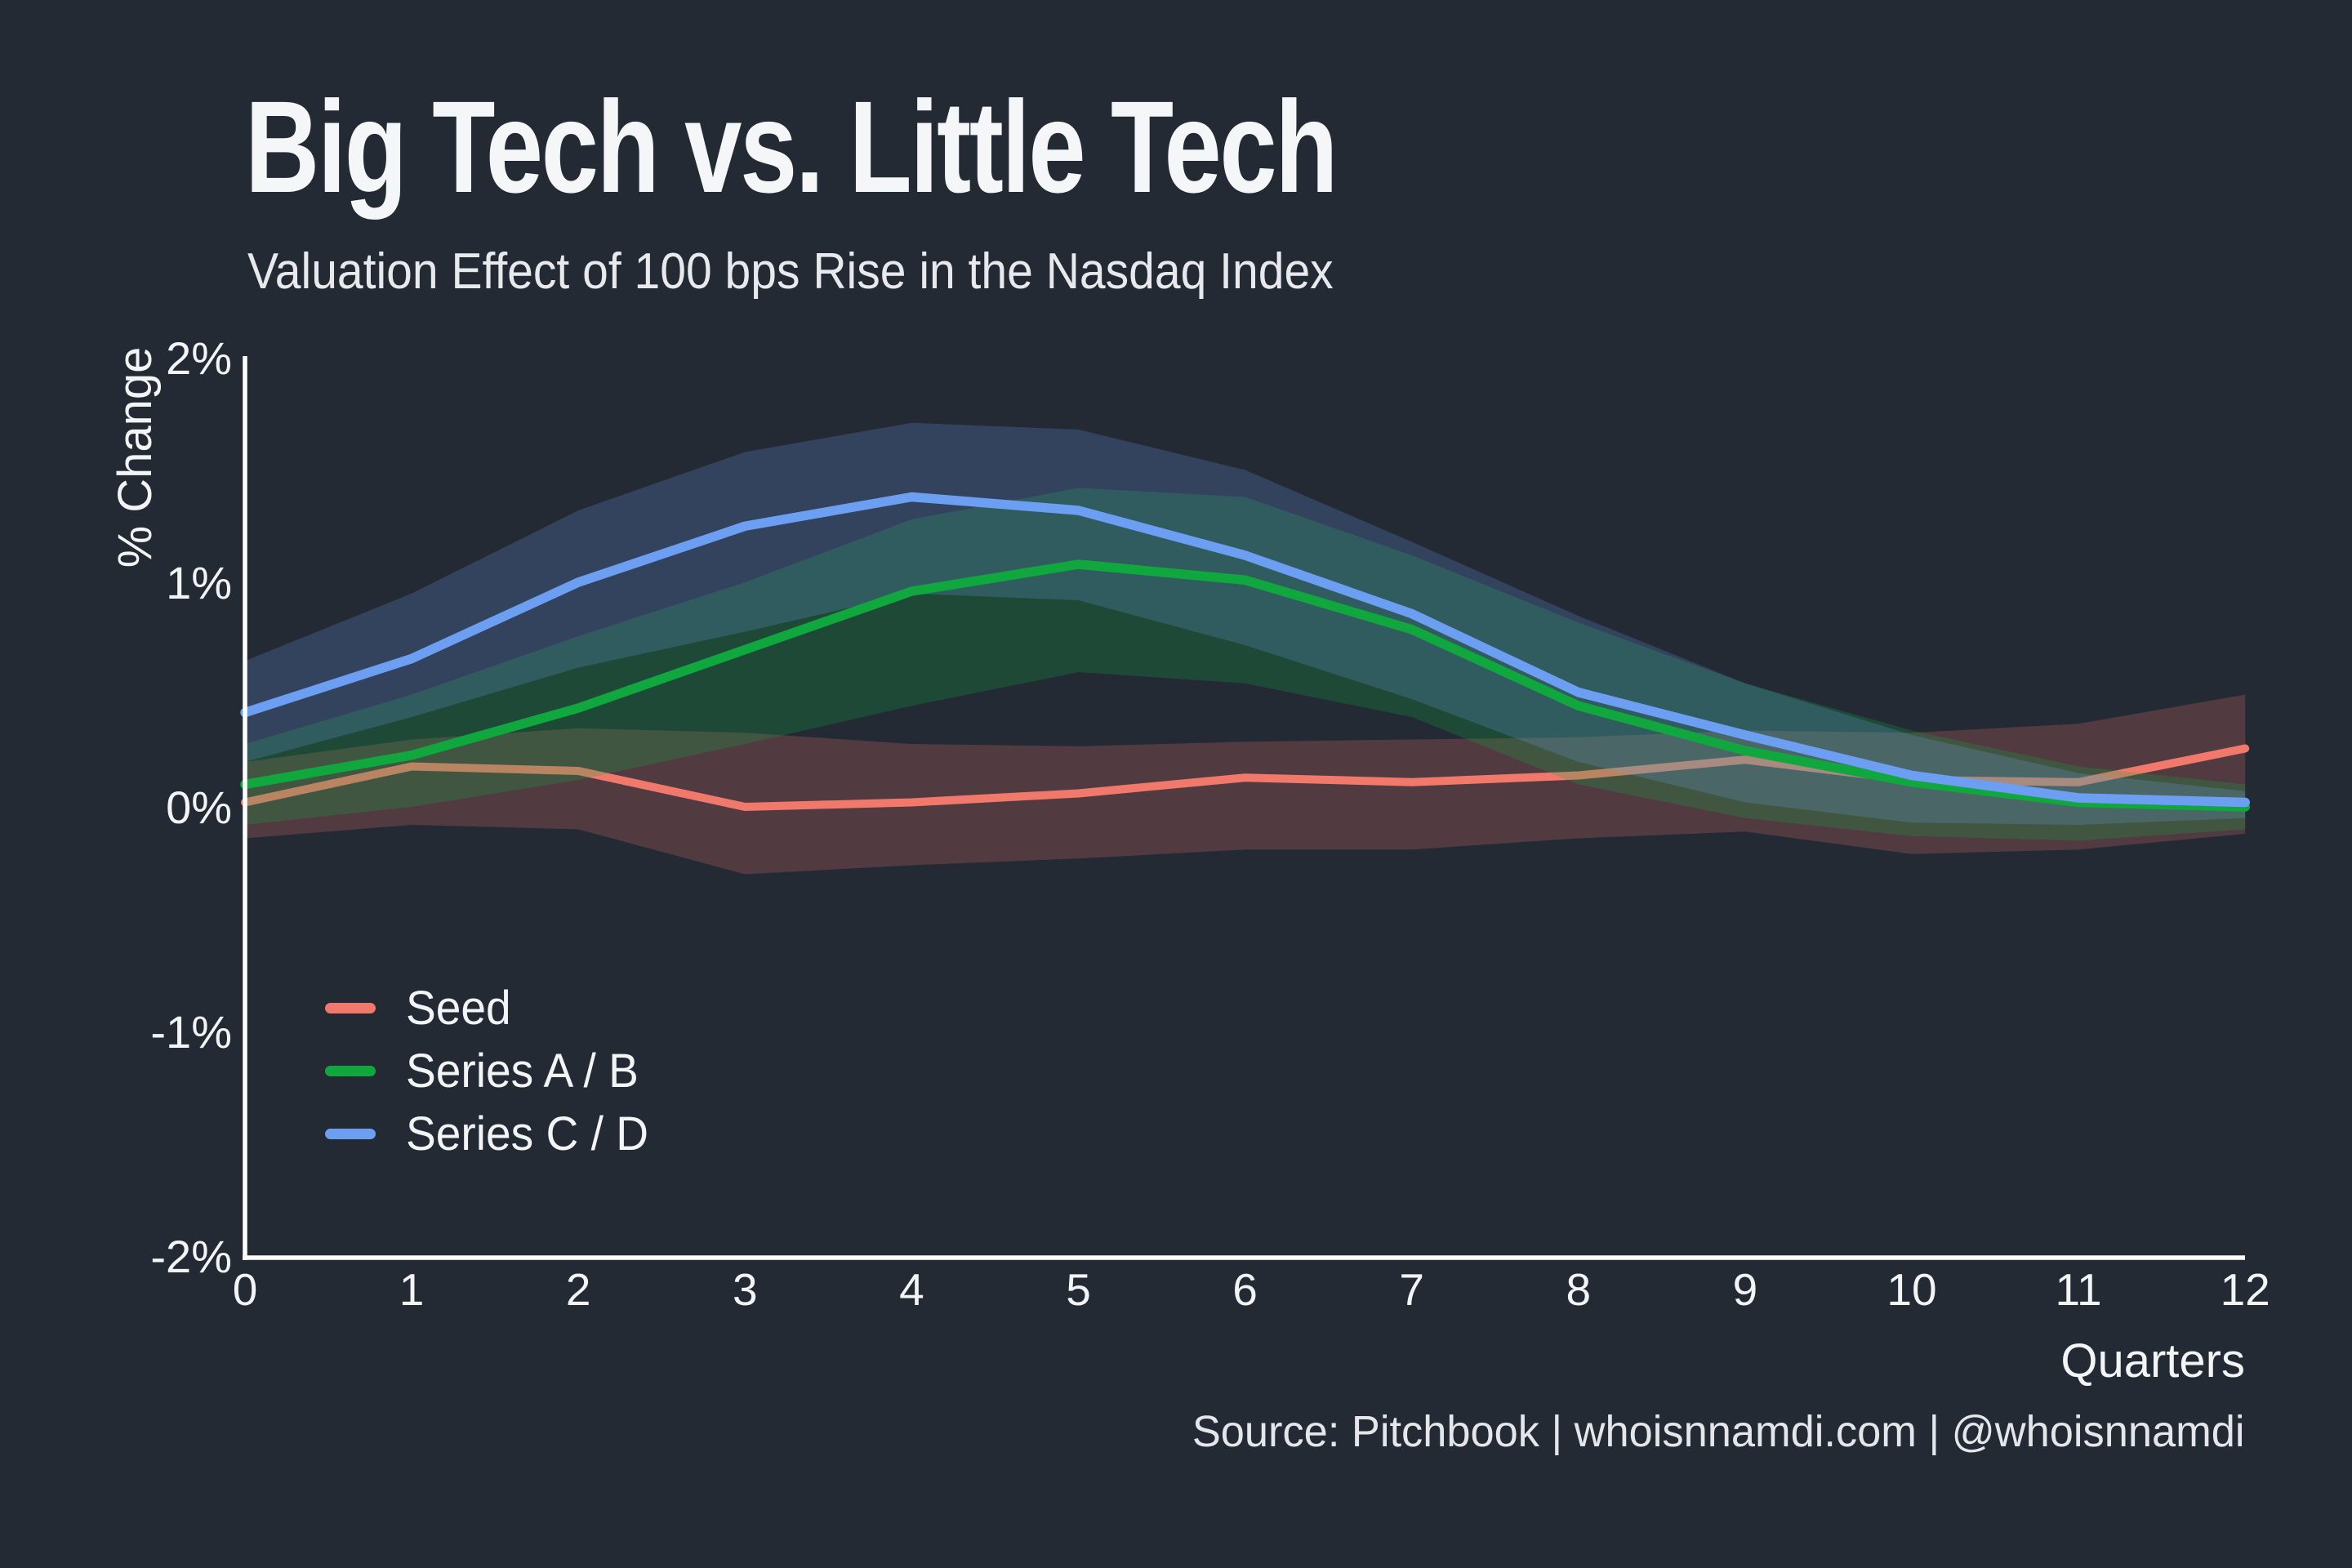 The image size is (2352, 1568). I want to click on legend-label: Series C / D, so click(527, 1133).